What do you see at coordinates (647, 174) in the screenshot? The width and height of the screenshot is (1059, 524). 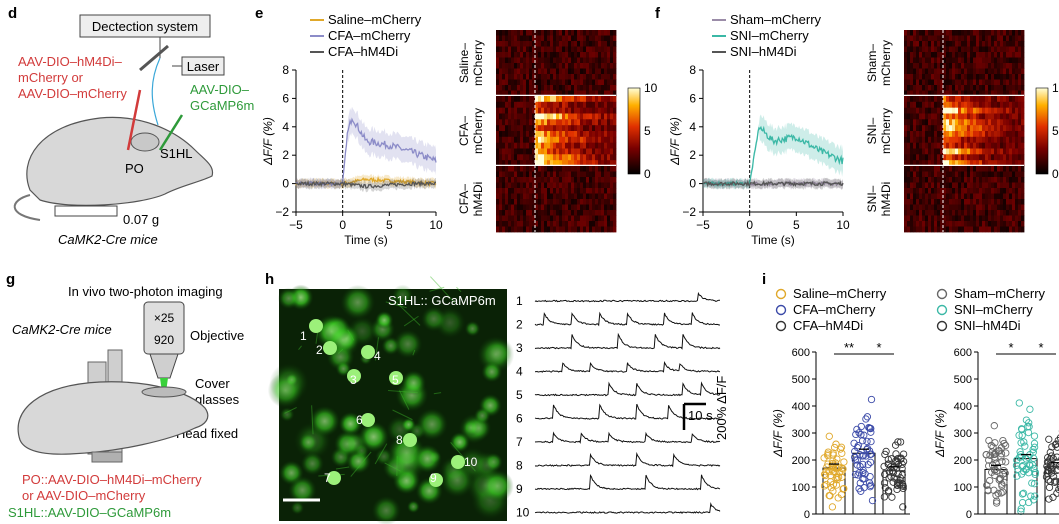 I see `heat-e-colorbar-tick: 0` at bounding box center [647, 174].